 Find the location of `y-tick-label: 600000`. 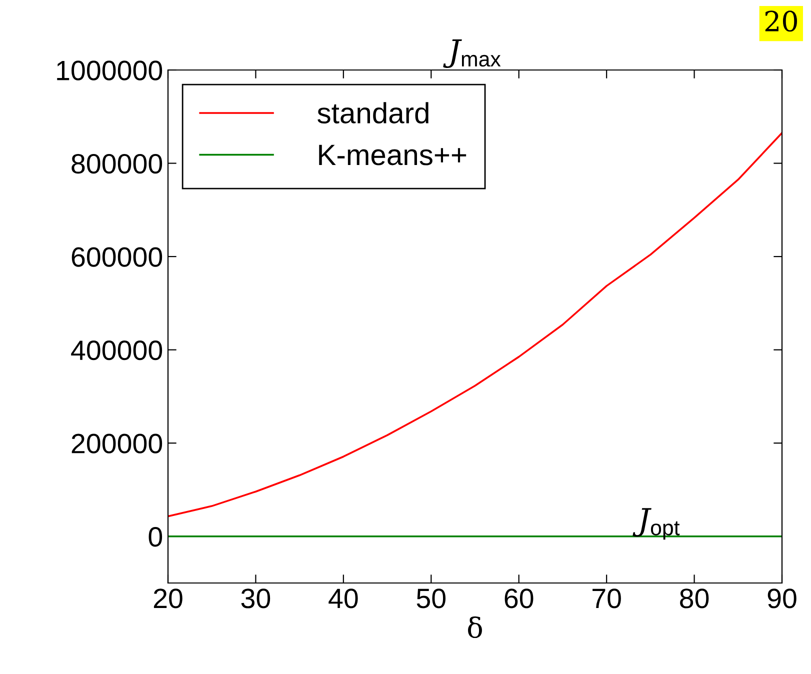

y-tick-label: 600000 is located at coordinates (117, 257).